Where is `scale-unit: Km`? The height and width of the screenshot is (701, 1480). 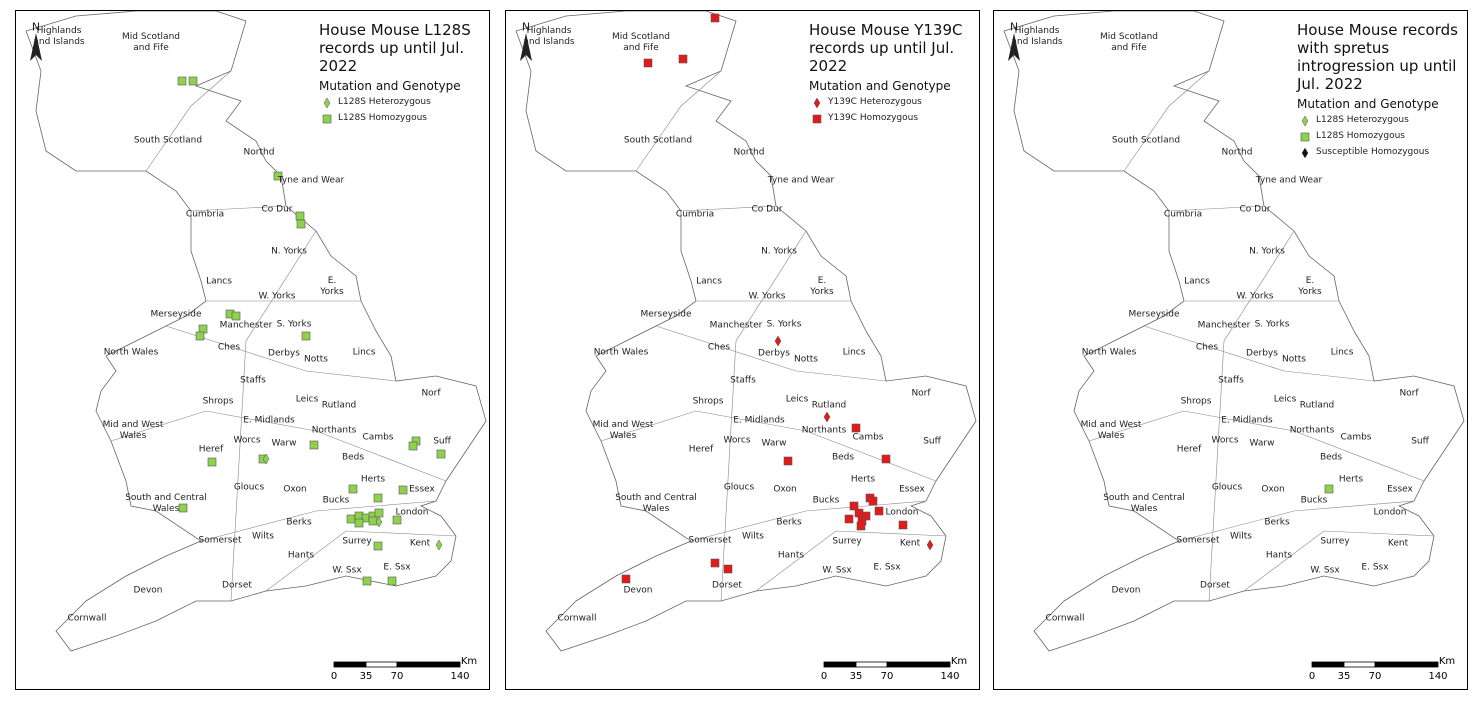
scale-unit: Km is located at coordinates (469, 661).